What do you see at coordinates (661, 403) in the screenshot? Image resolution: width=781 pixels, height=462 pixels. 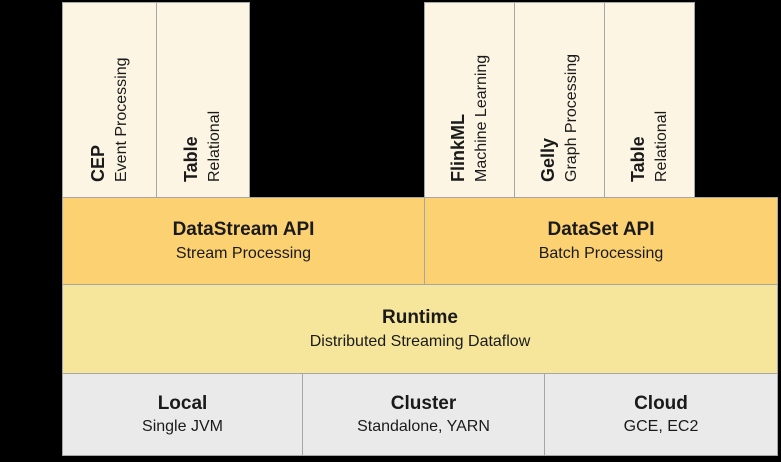 I see `deploy-title: Cloud` at bounding box center [661, 403].